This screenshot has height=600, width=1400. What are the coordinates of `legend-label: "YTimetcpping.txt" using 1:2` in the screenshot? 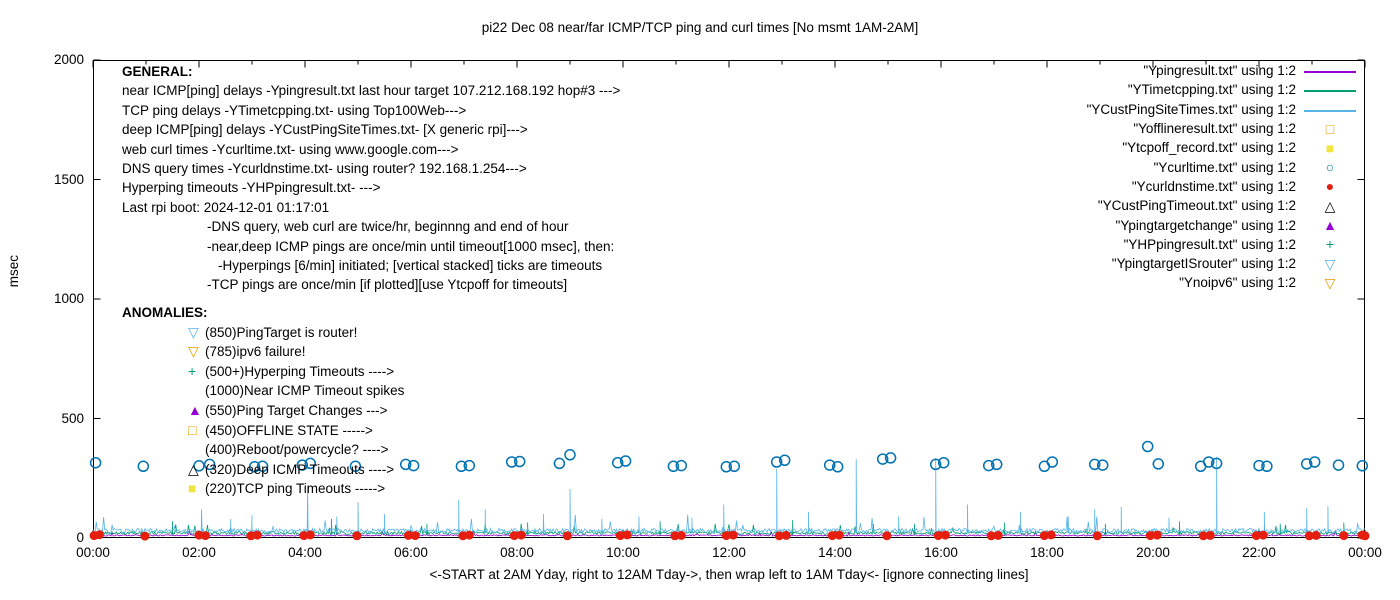 It's located at (1211, 90).